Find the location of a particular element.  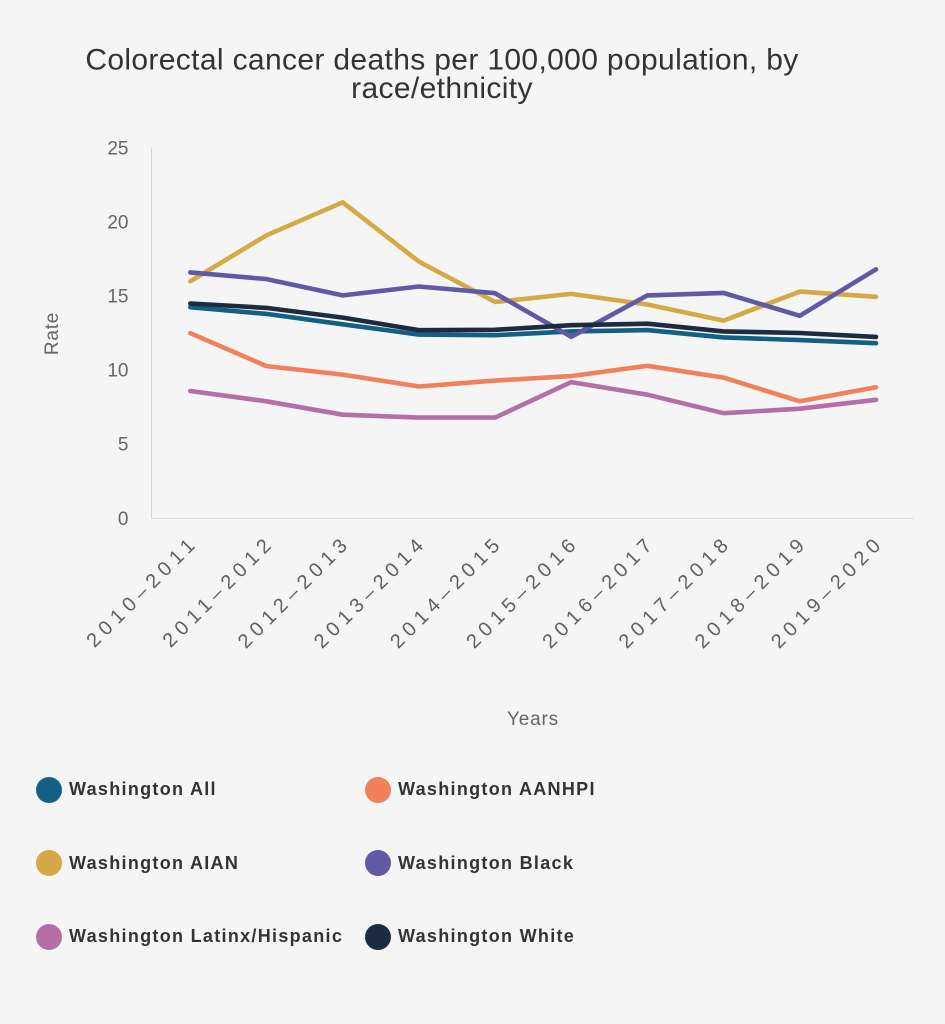

svg-text: 20 is located at coordinates (117, 222).